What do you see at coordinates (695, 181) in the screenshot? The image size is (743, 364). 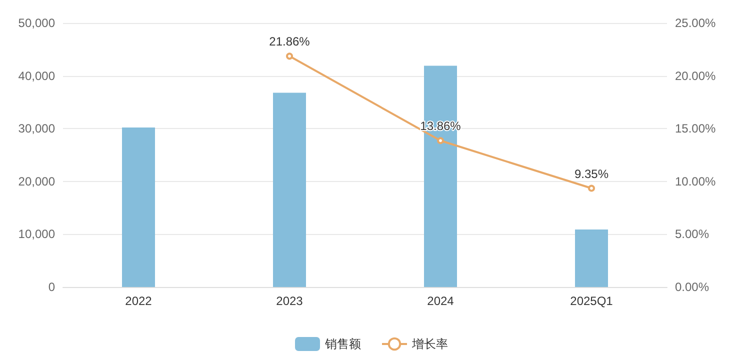 I see `y2-tick-label: 10.00%` at bounding box center [695, 181].